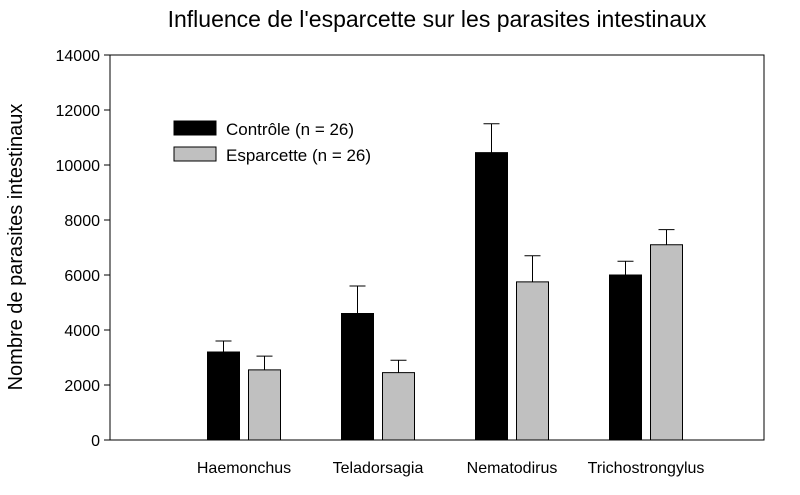  I want to click on y-axis-label: Nombre de parasites intestinaux, so click(16, 247).